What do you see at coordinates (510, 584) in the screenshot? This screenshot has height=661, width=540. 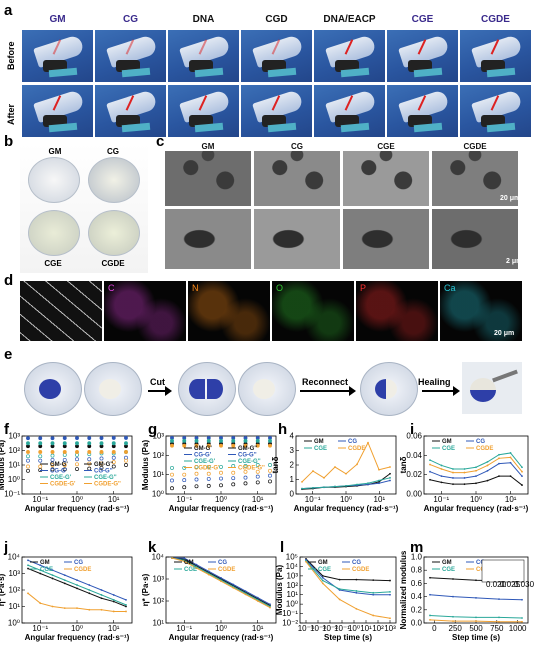 I see `inset-xtick-label: 0.025` at bounding box center [510, 584].